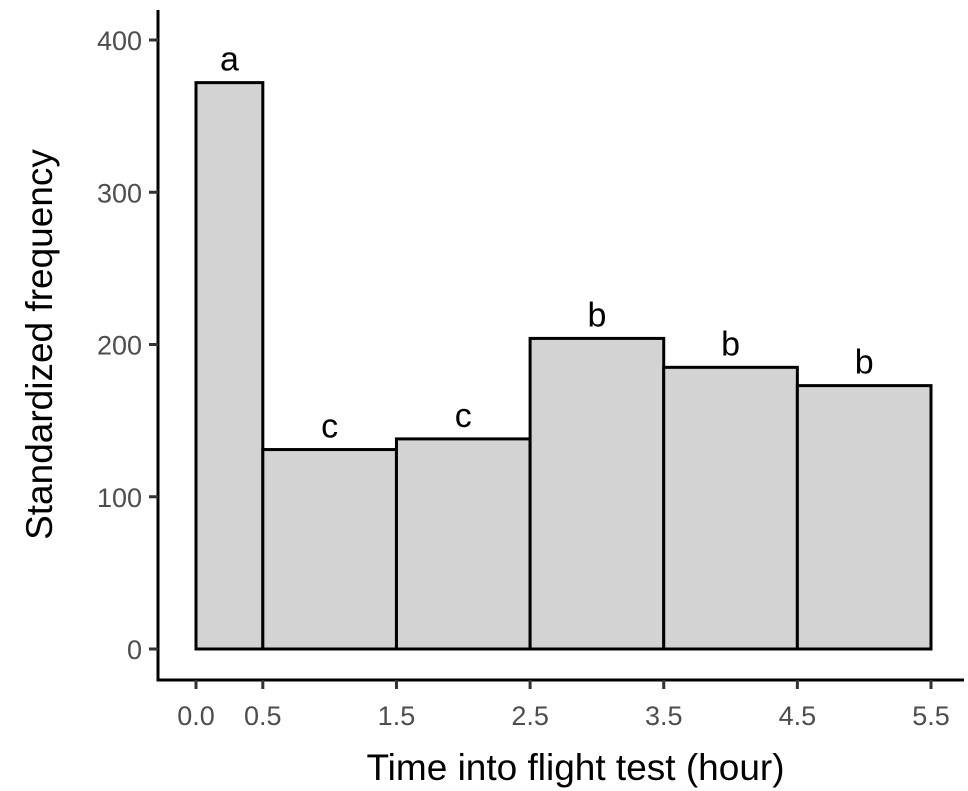 This screenshot has height=791, width=968. I want to click on bar-letter-2: c, so click(463, 416).